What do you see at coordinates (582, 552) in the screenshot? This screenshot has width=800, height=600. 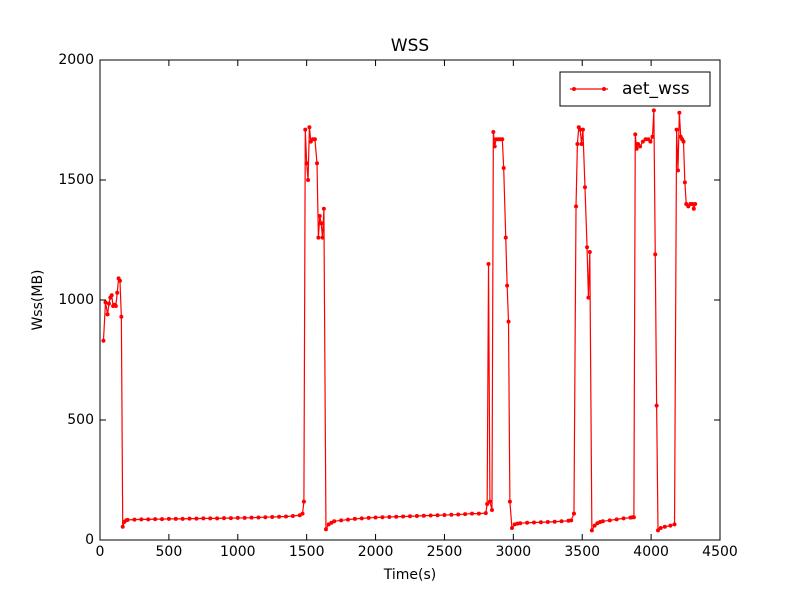 I see `x-tick-label: 3500` at bounding box center [582, 552].